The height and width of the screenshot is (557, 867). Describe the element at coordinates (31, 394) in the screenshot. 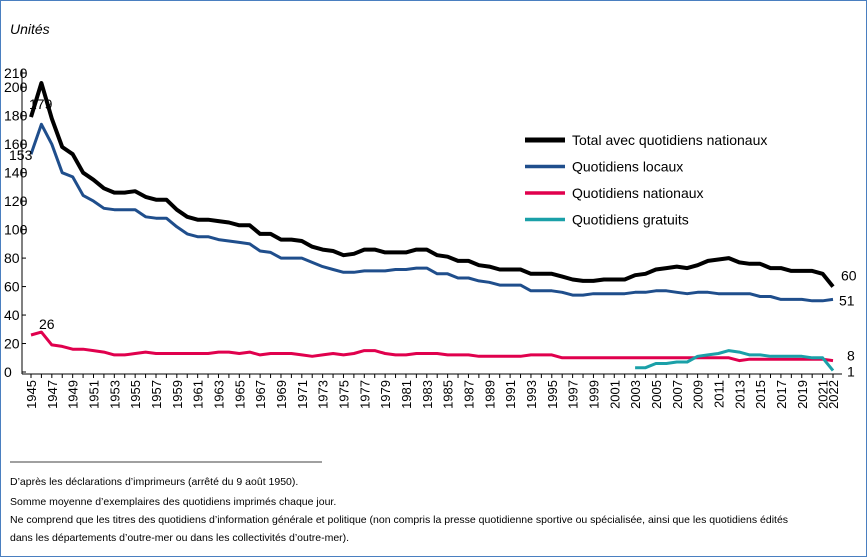

I see `x-tick-label: 1945` at that location.